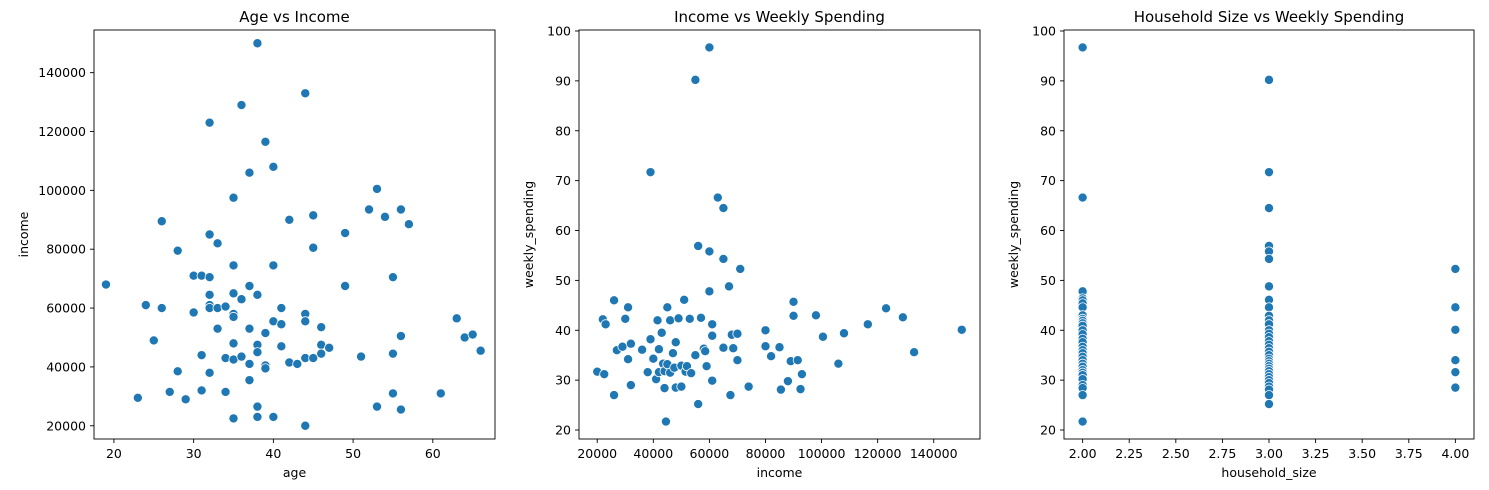 The image size is (1489, 490). Describe the element at coordinates (597, 453) in the screenshot. I see `x-tick-label: 20000` at that location.